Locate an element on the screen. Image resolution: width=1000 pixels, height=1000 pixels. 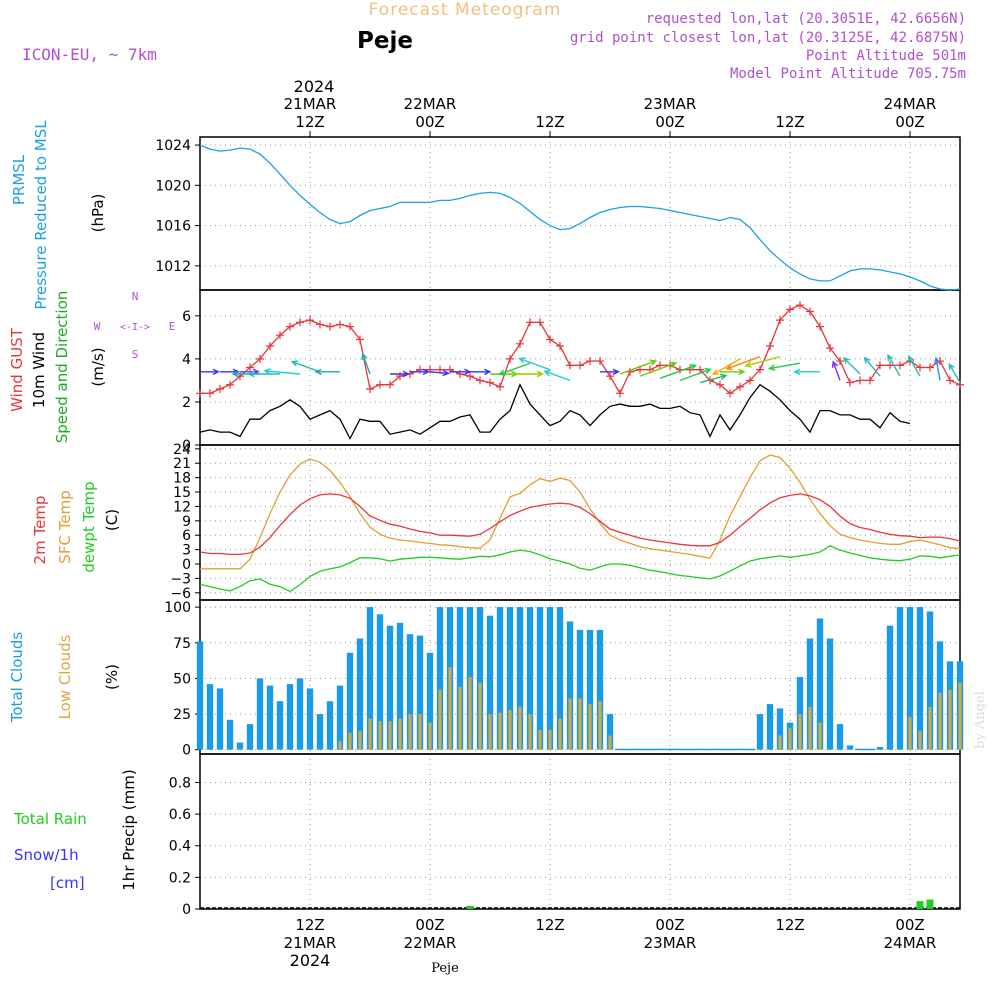
y-tick-label: 100 is located at coordinates (177, 608).